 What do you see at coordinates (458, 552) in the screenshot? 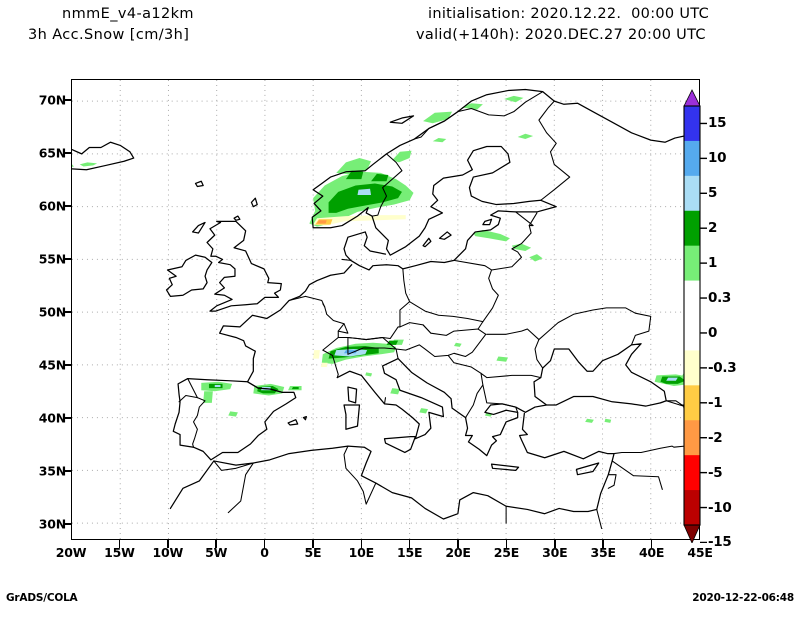
I see `x-tick-label: 20E` at bounding box center [458, 552].